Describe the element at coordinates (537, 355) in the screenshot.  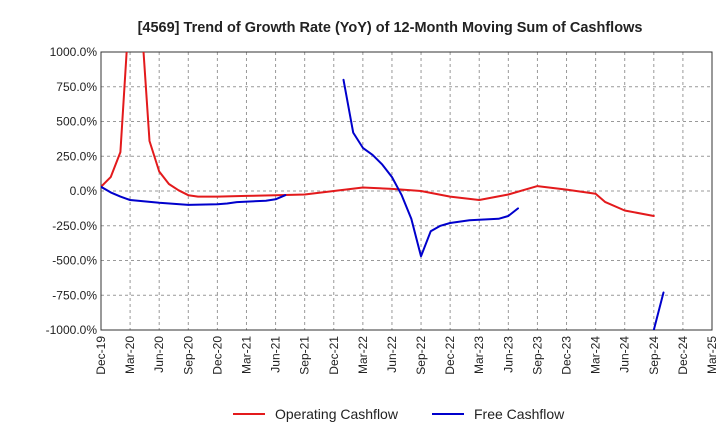
I see `x-tick-label: Sep-23` at that location.